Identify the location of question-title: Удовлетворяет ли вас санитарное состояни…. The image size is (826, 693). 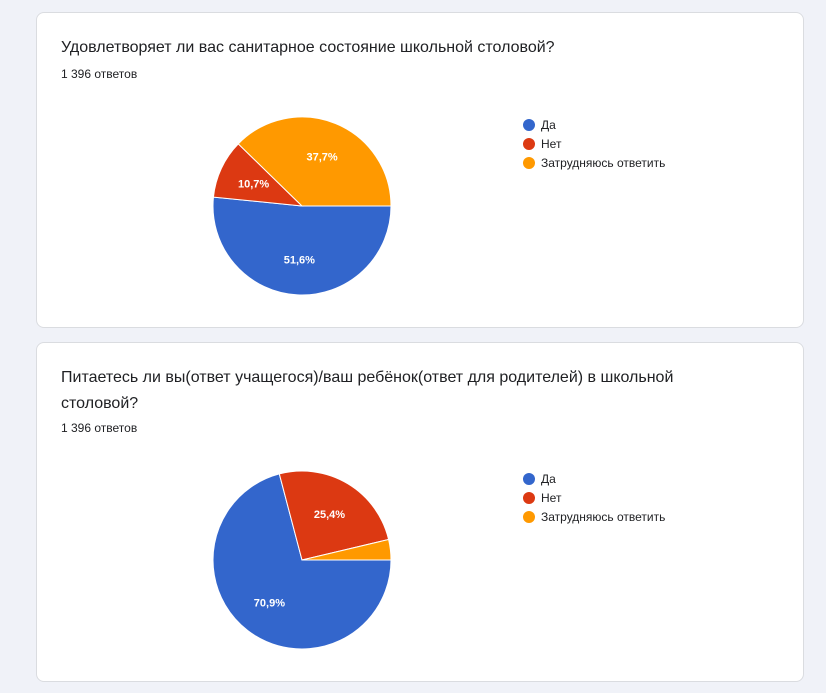
(308, 47).